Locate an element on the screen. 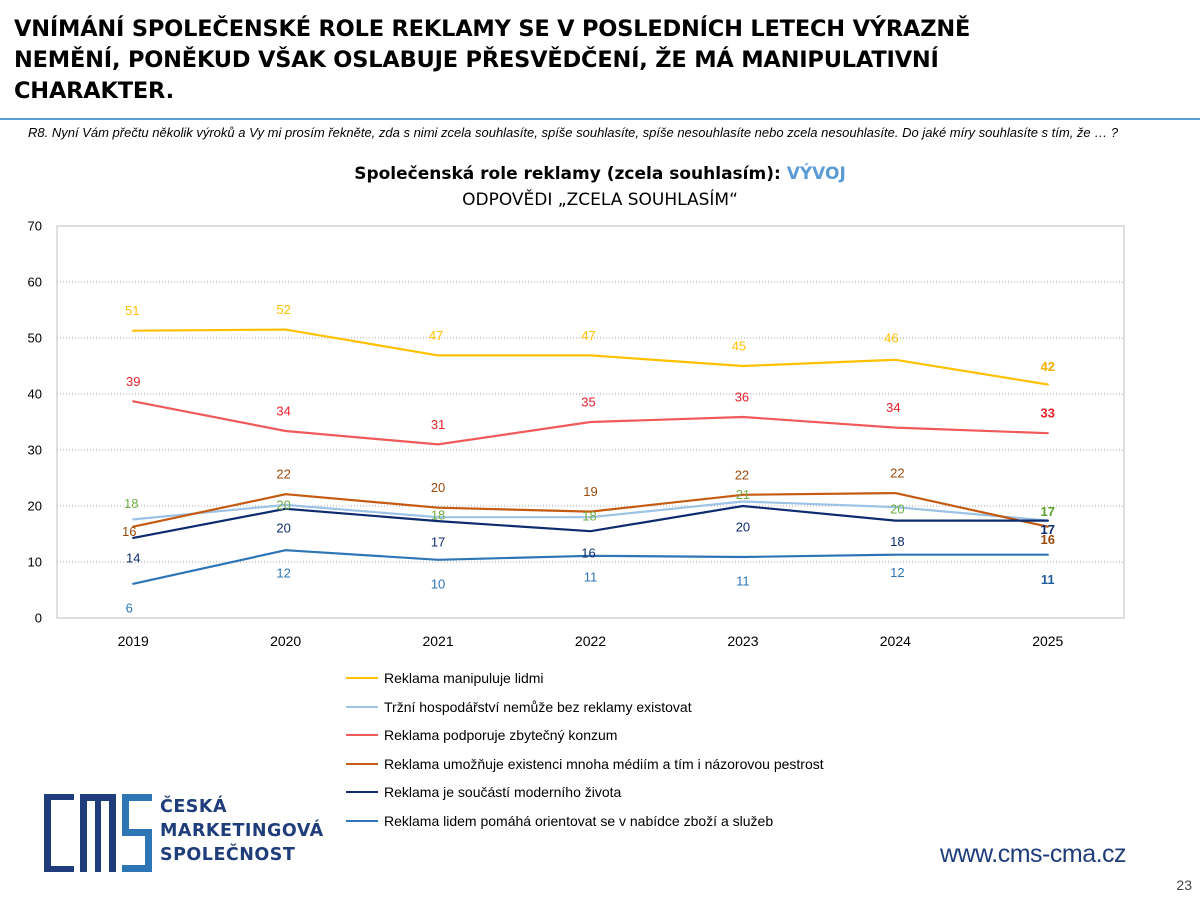 This screenshot has height=900, width=1200. y-tick-label: 10 is located at coordinates (35, 562).